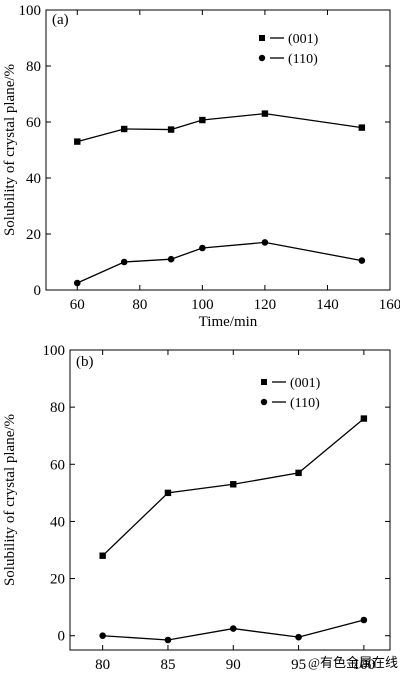 The image size is (400, 673). What do you see at coordinates (85, 362) in the screenshot?
I see `panel-label: (b)` at bounding box center [85, 362].